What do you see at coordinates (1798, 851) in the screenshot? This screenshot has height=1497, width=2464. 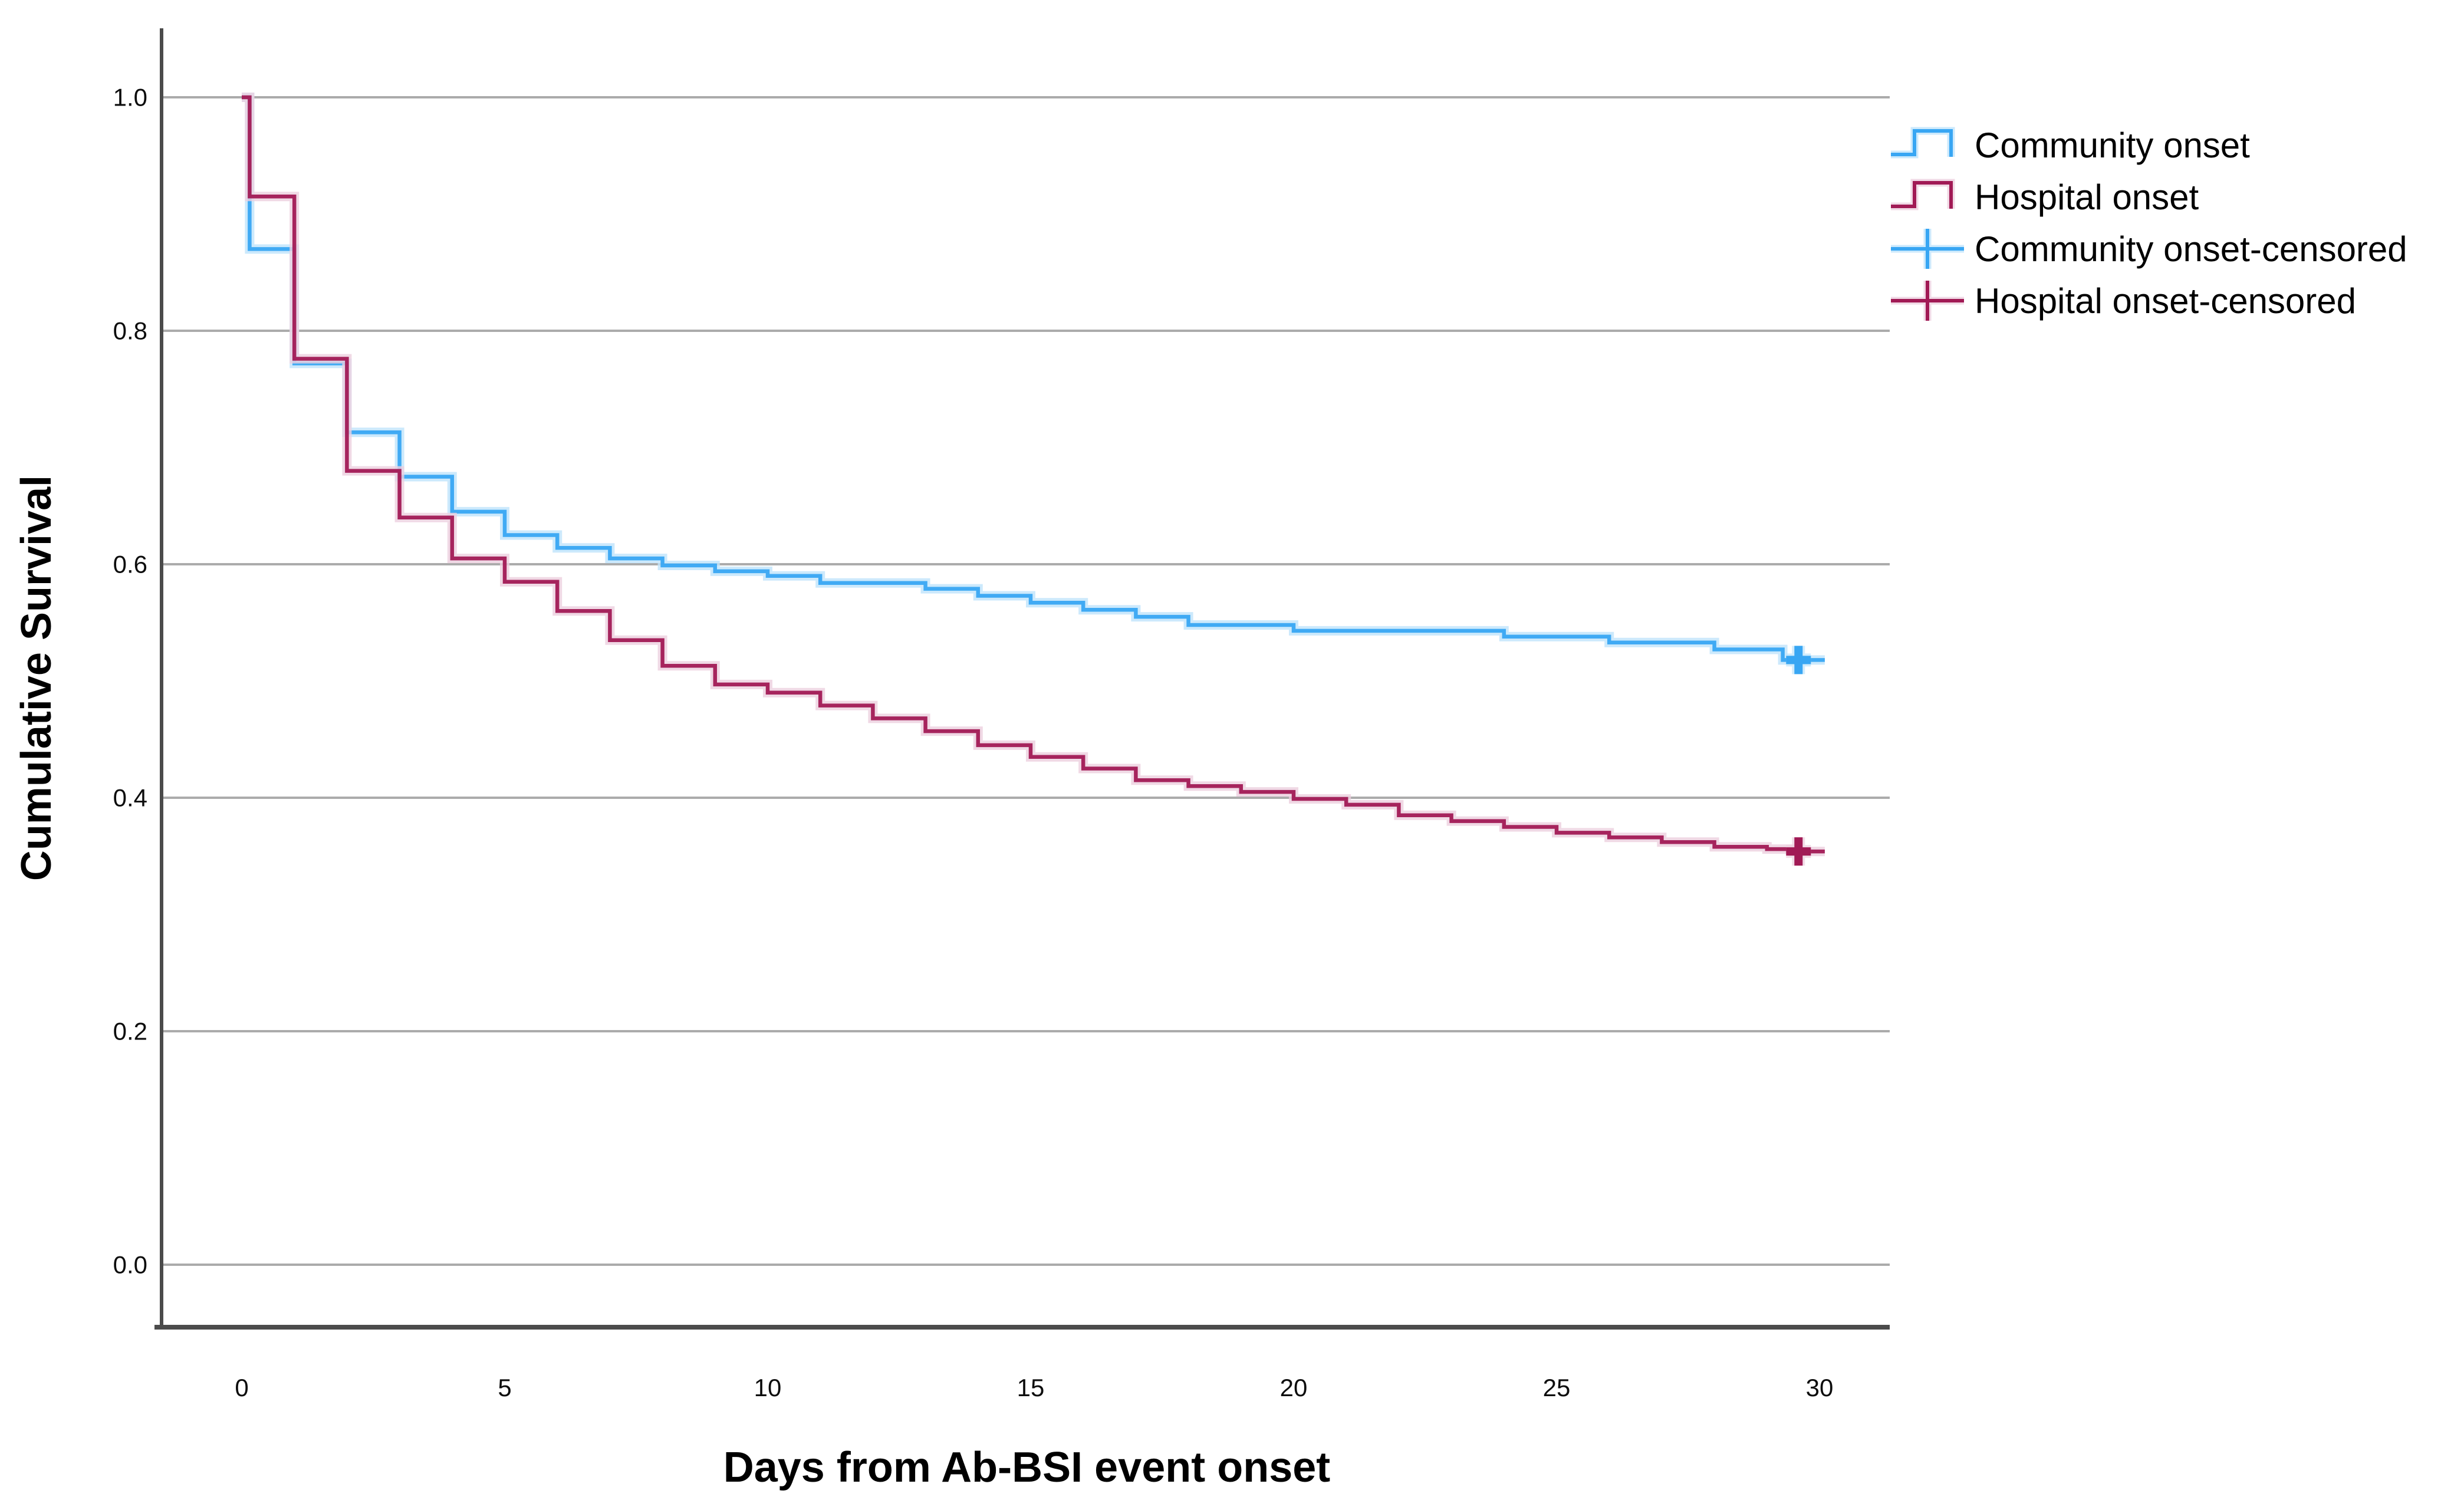 I see `hospital-onset-censor-mark` at bounding box center [1798, 851].